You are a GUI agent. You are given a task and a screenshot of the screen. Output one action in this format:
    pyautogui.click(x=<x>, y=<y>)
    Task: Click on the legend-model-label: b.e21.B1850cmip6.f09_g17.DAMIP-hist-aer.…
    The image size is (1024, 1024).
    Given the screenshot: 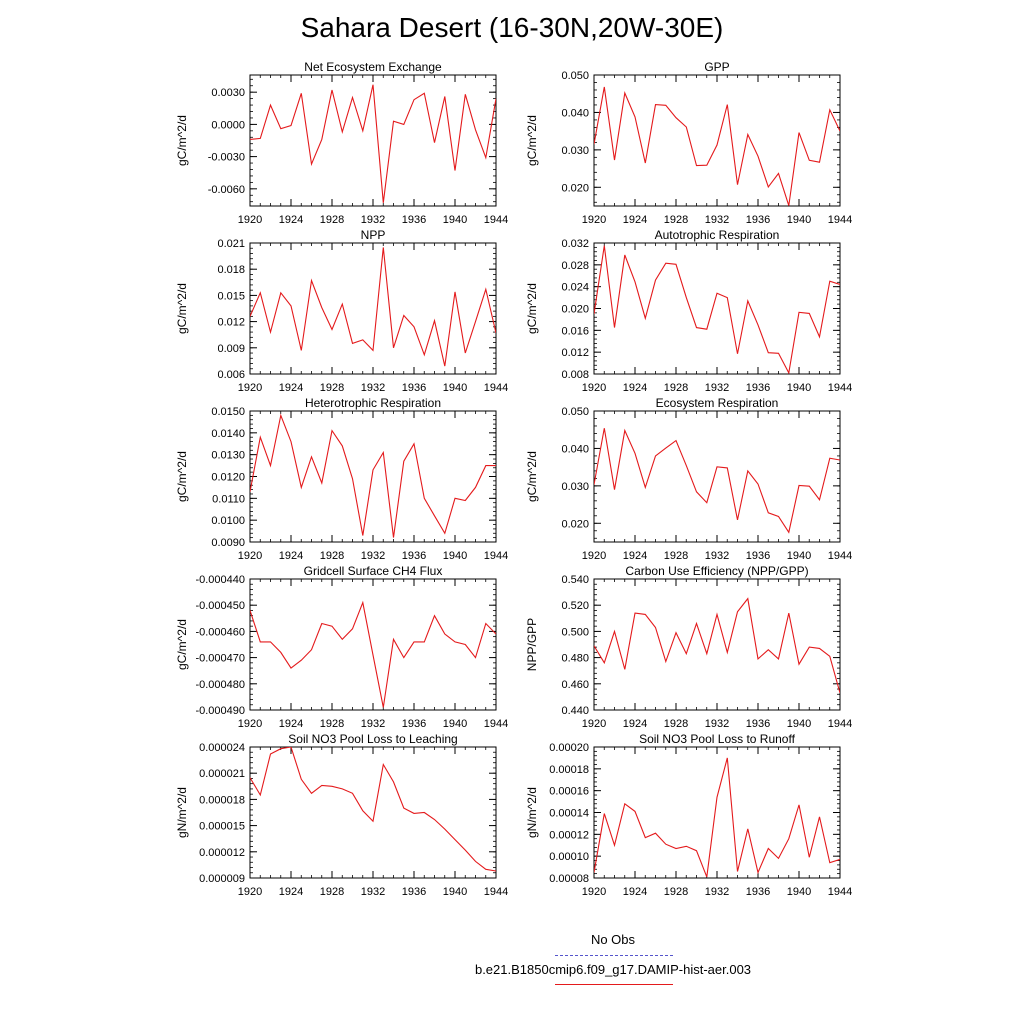 What is the action you would take?
    pyautogui.click(x=613, y=969)
    